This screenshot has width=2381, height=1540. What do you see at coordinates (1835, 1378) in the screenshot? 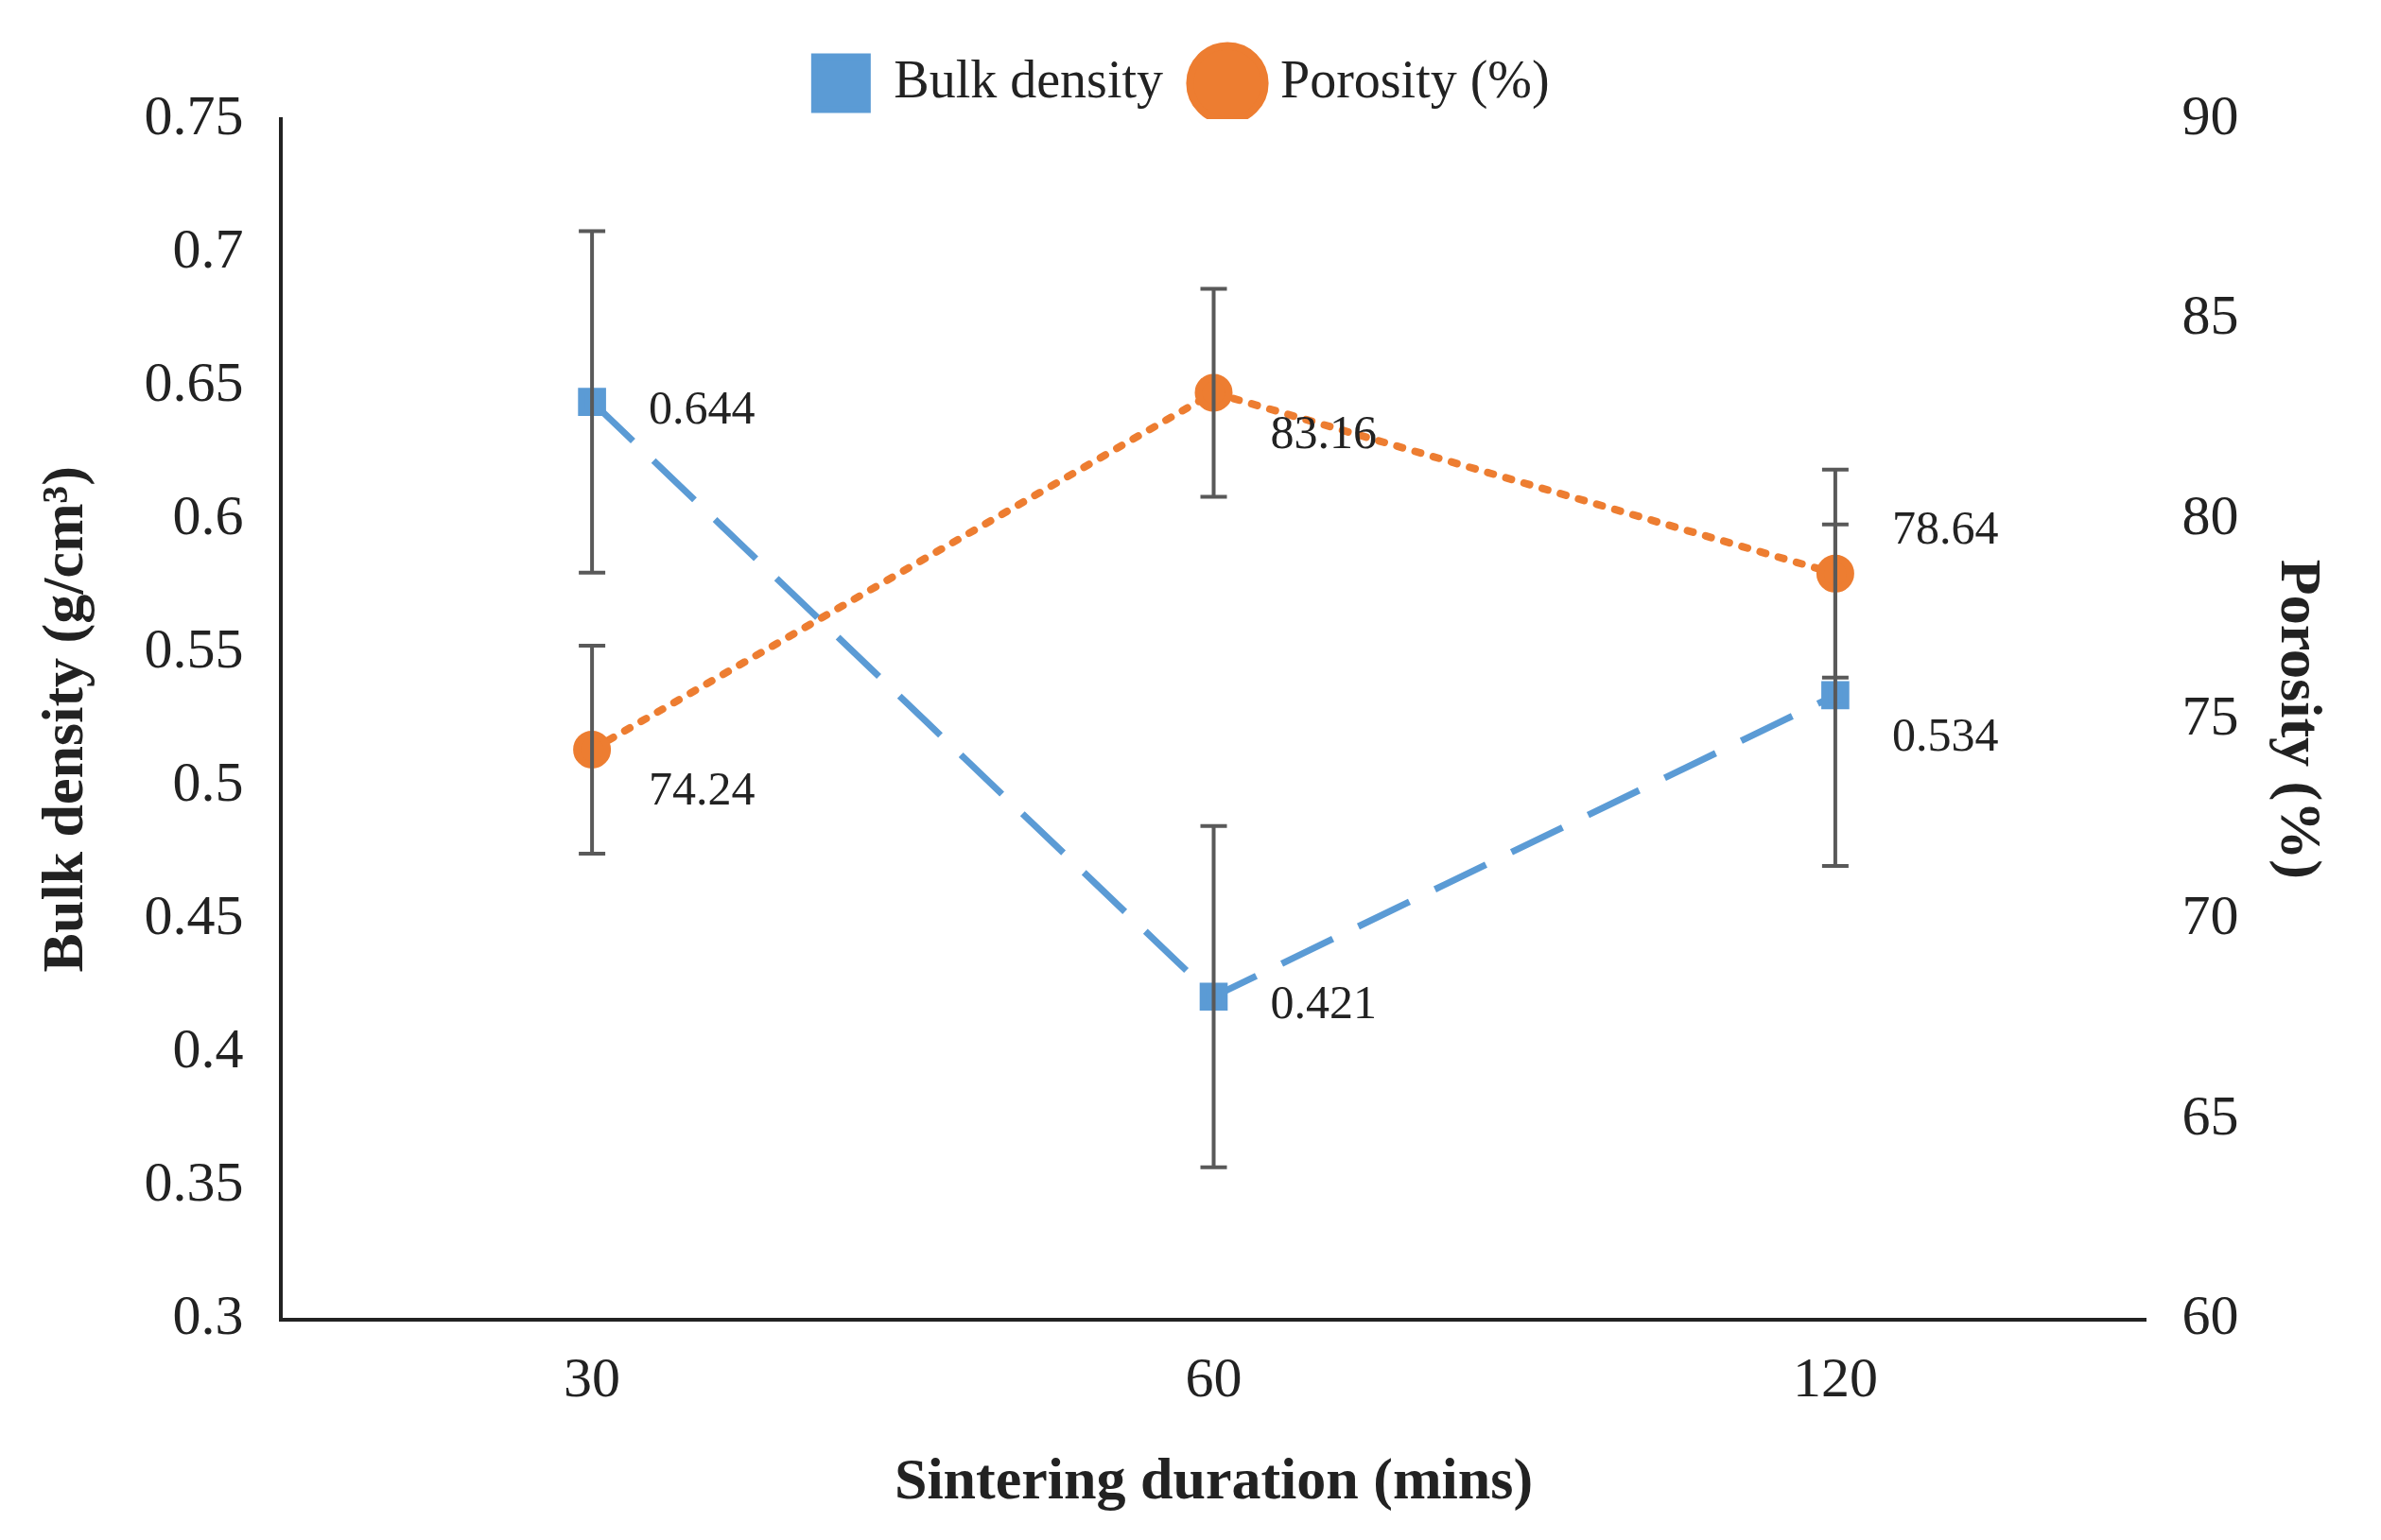
I see `x-tick-label: 120` at bounding box center [1835, 1378].